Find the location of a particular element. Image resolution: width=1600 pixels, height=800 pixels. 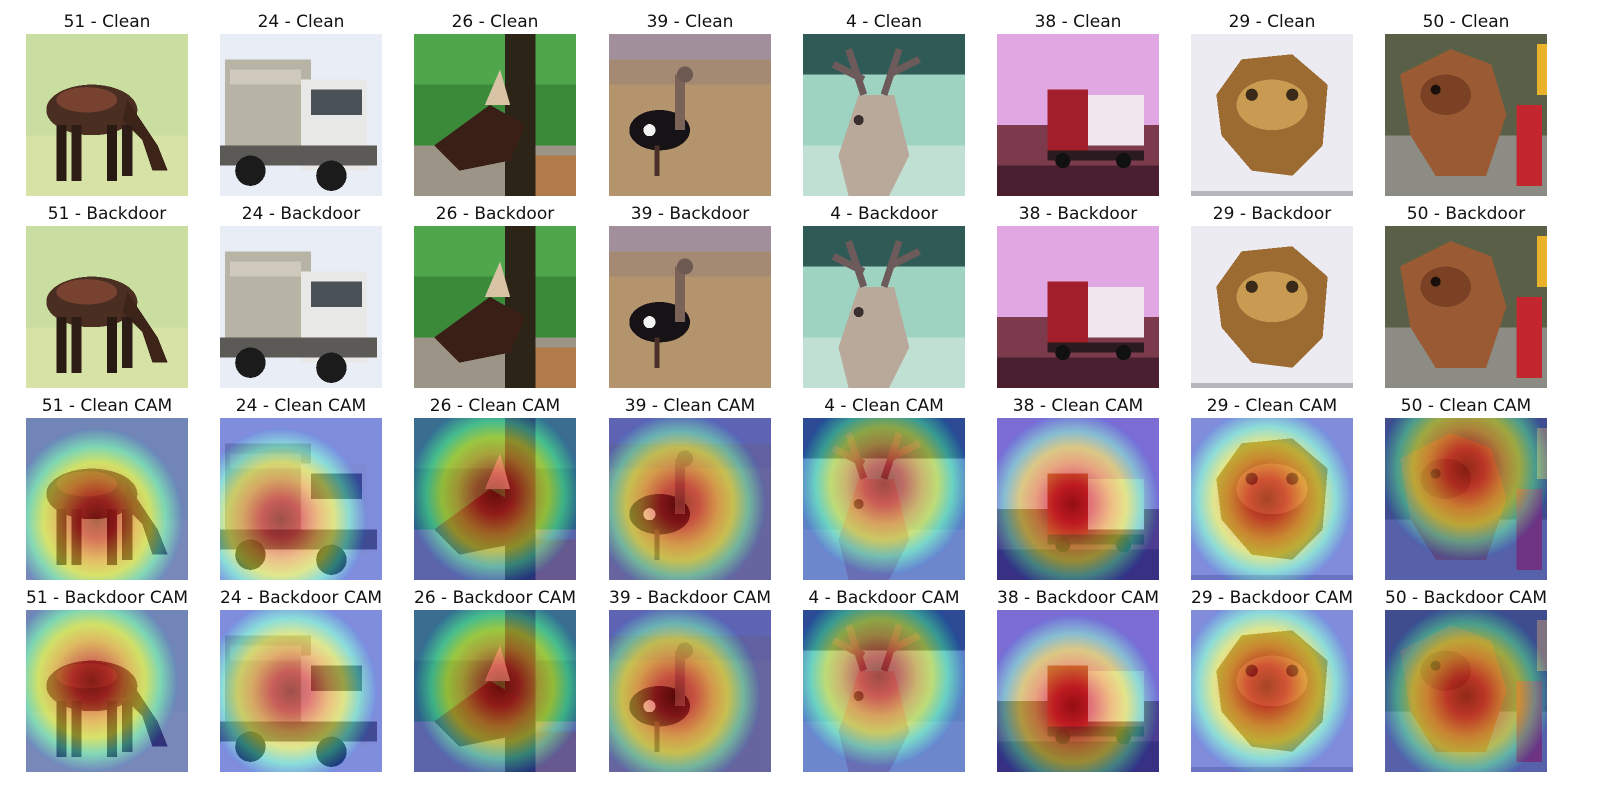

panel-title: 24 - Backdoor CAM is located at coordinates (301, 598).